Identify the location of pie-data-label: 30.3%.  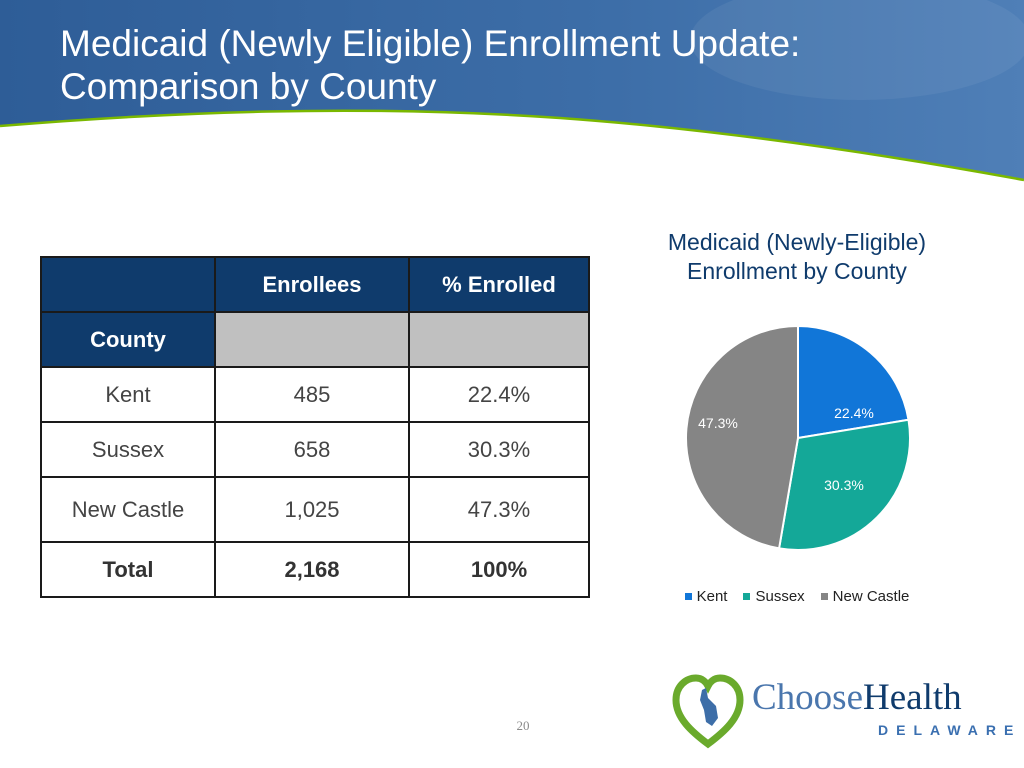
(844, 485).